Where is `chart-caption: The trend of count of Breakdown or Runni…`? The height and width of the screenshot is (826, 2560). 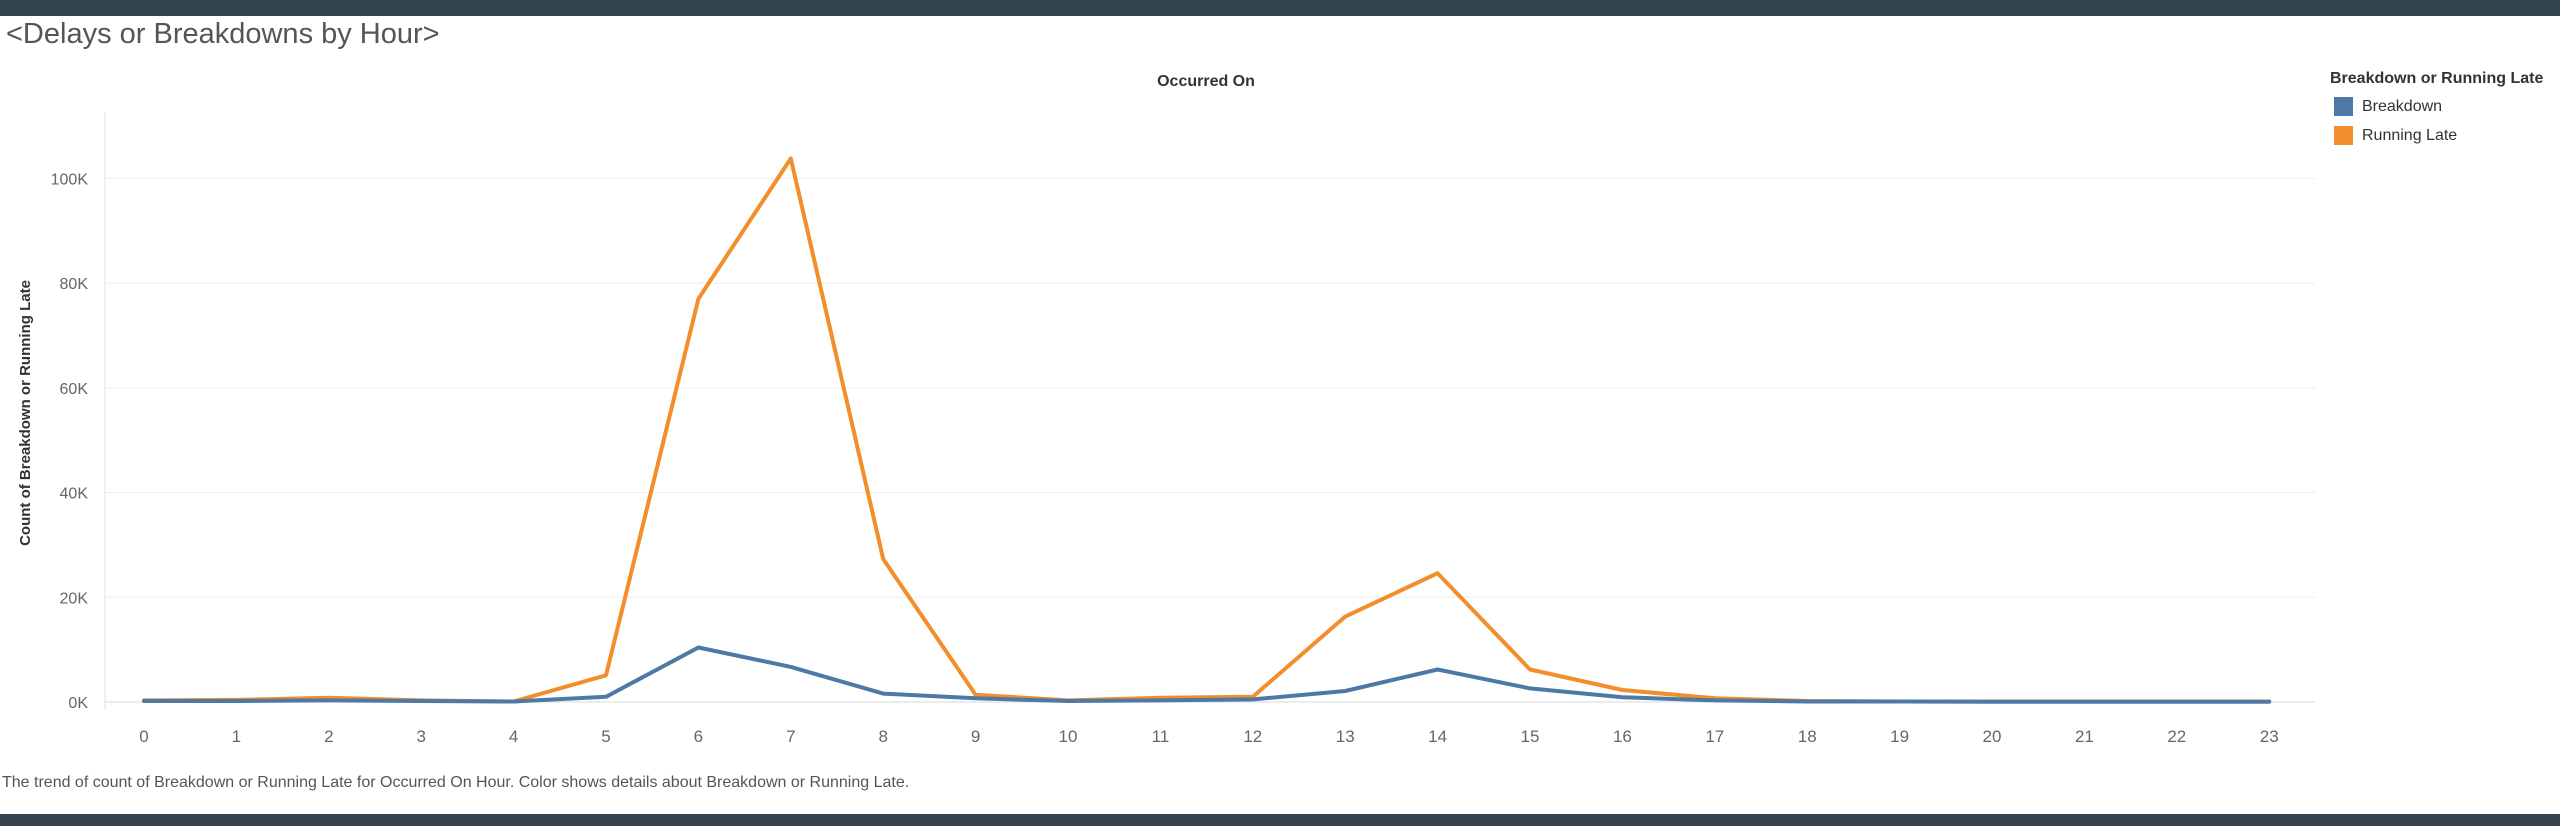 chart-caption: The trend of count of Breakdown or Runni… is located at coordinates (456, 782).